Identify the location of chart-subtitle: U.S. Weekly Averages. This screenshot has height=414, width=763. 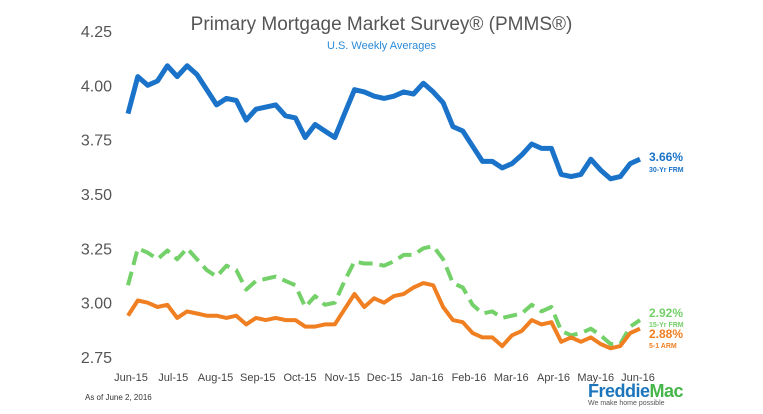
(381, 46).